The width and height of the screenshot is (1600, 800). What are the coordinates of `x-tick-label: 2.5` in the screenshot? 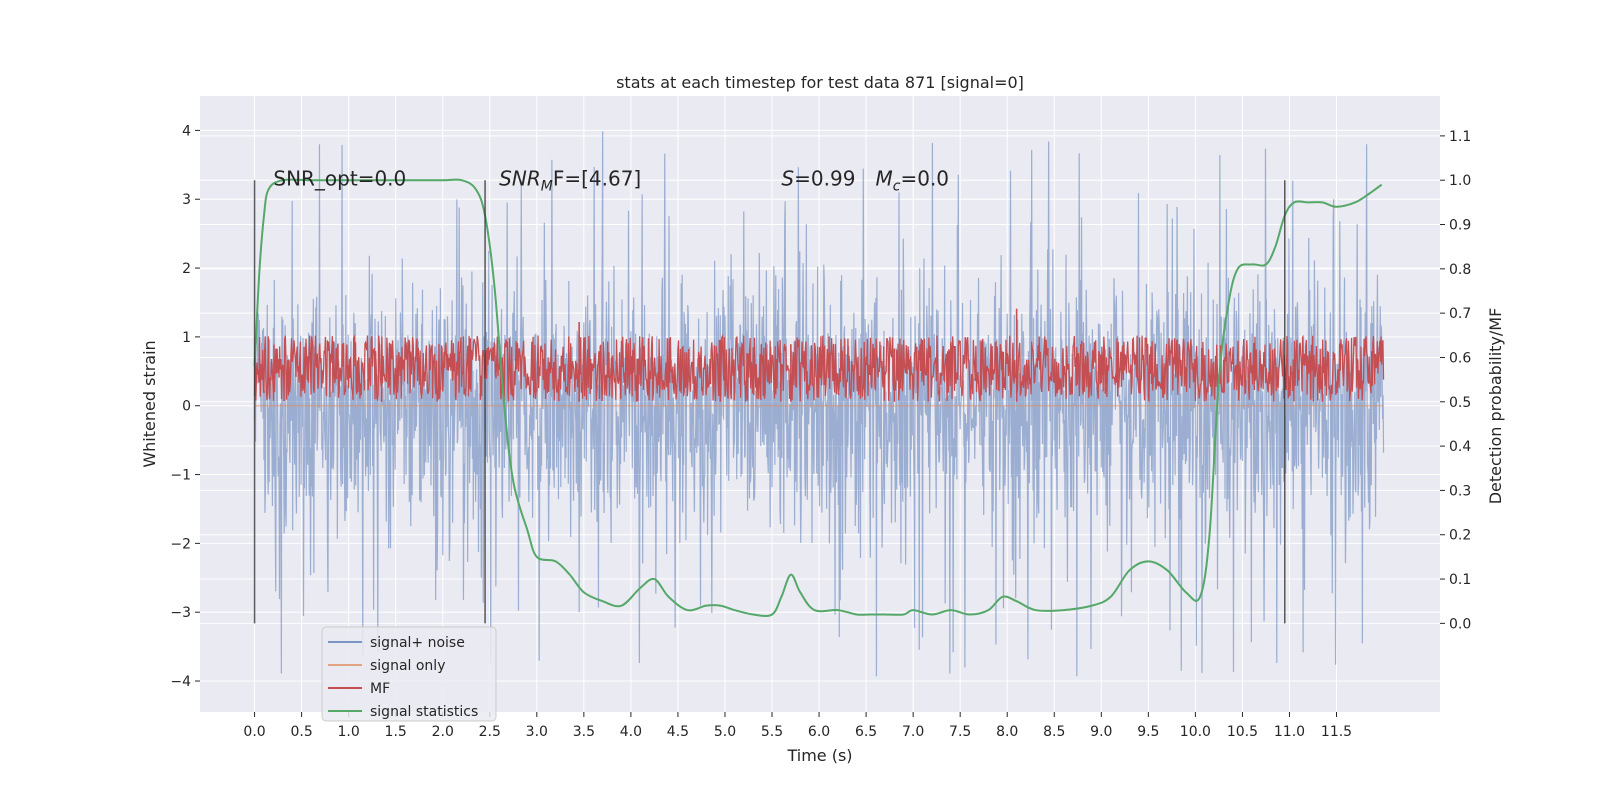 It's located at (490, 732).